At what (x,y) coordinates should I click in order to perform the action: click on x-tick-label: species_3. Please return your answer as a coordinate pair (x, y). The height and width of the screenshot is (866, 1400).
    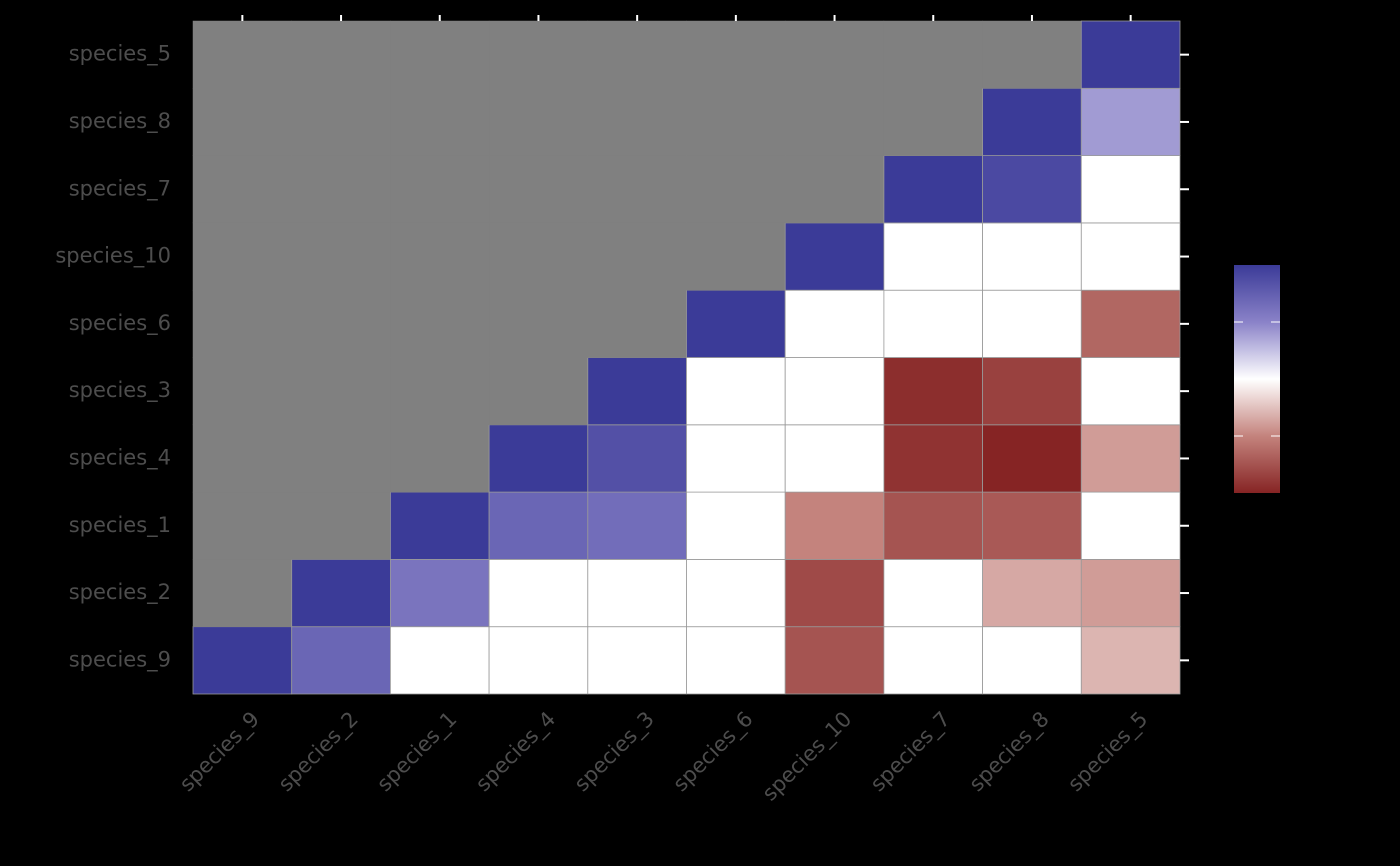
    Looking at the image, I should click on (615, 752).